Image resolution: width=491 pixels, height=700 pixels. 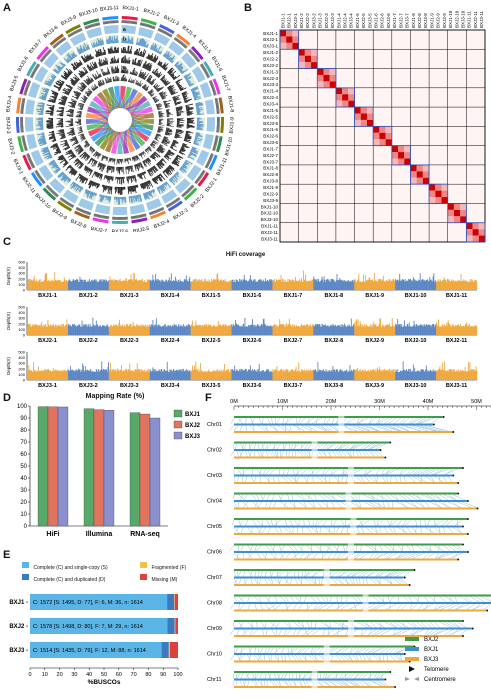 I want to click on chromosome-label: BXJ2-11, so click(x=456, y=341).